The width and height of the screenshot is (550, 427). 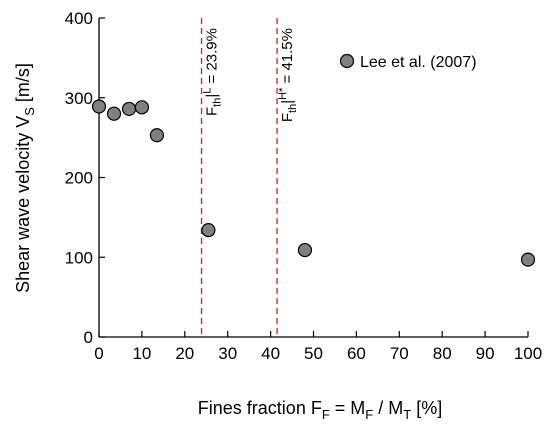 I want to click on x-tick-label: 40, so click(x=270, y=353).